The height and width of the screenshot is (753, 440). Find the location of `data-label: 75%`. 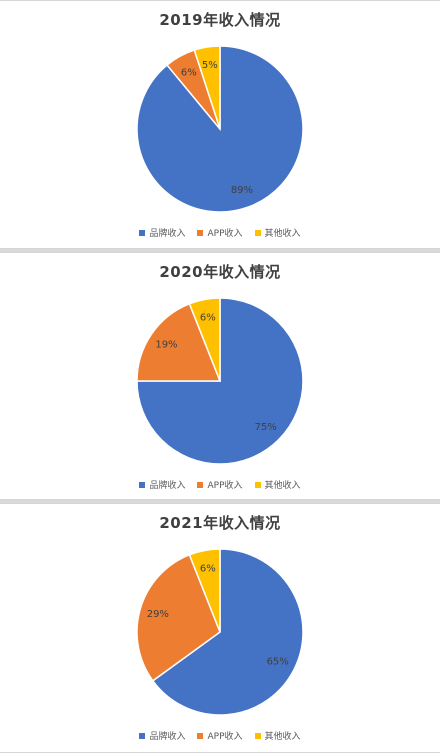

data-label: 75% is located at coordinates (266, 427).